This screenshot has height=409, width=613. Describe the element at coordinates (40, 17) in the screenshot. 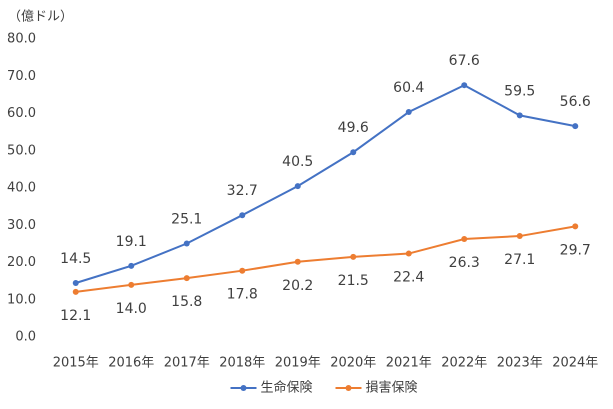

I see `y-axis-label: （億ドル）` at that location.